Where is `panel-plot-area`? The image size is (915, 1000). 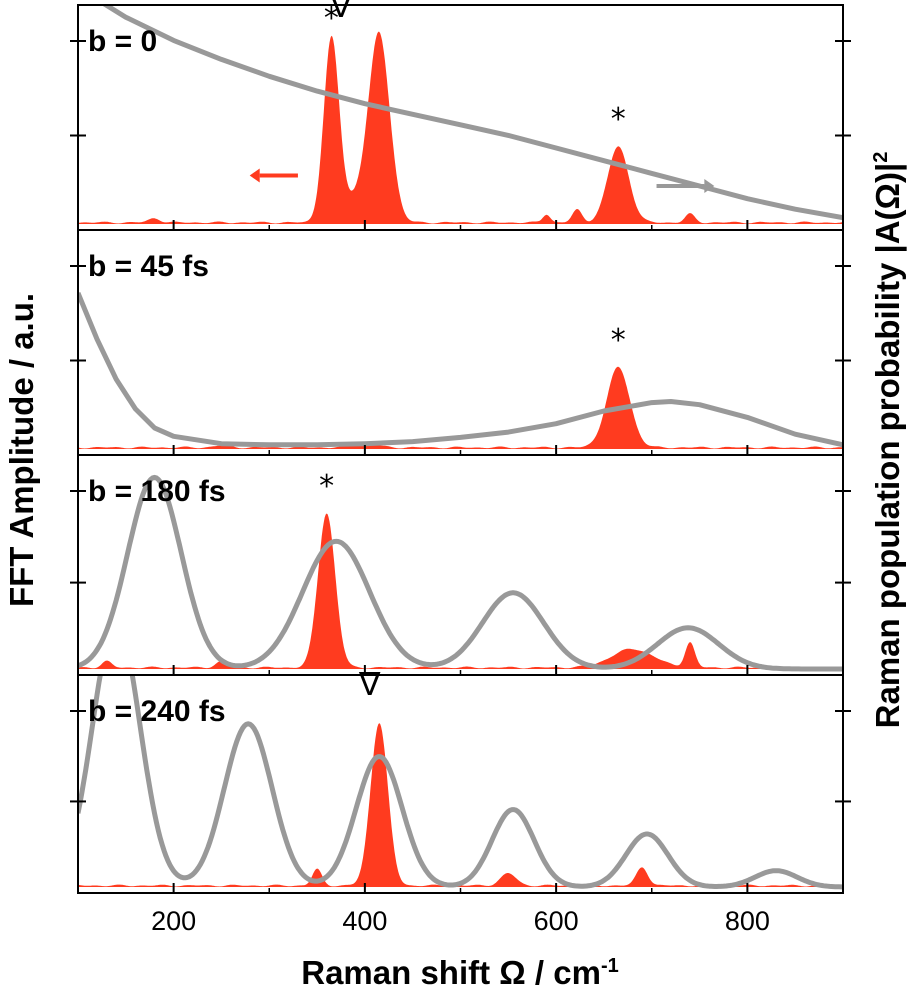
panel-plot-area is located at coordinates (460, 370).